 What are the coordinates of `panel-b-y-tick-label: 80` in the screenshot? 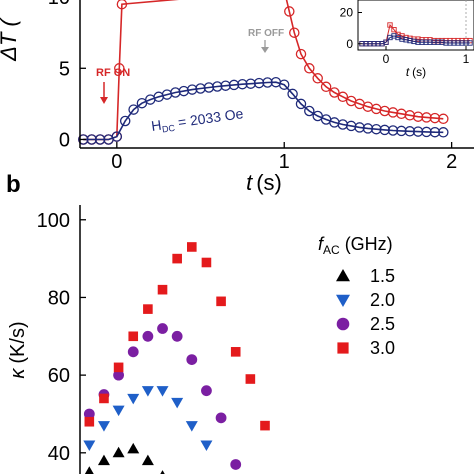 It's located at (59, 298).